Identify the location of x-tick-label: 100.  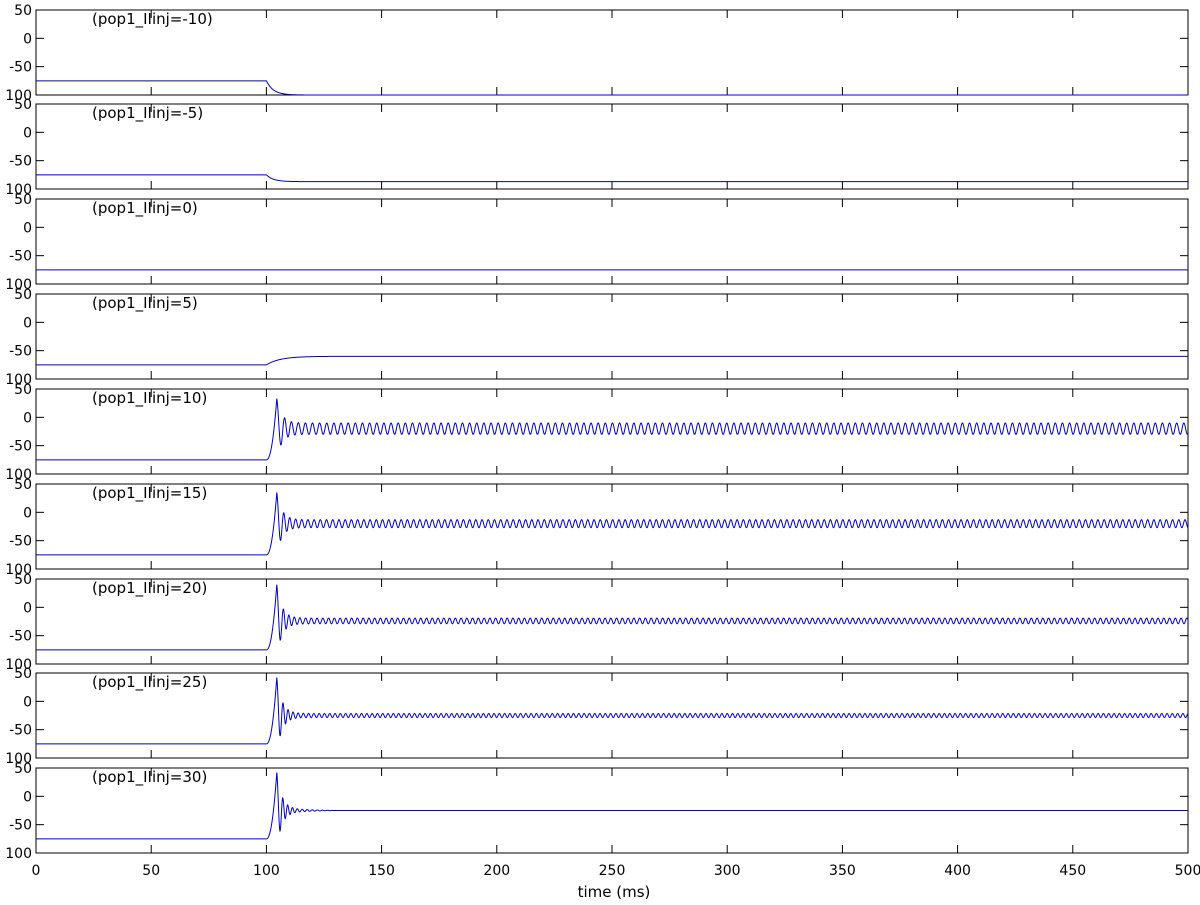
(266, 871).